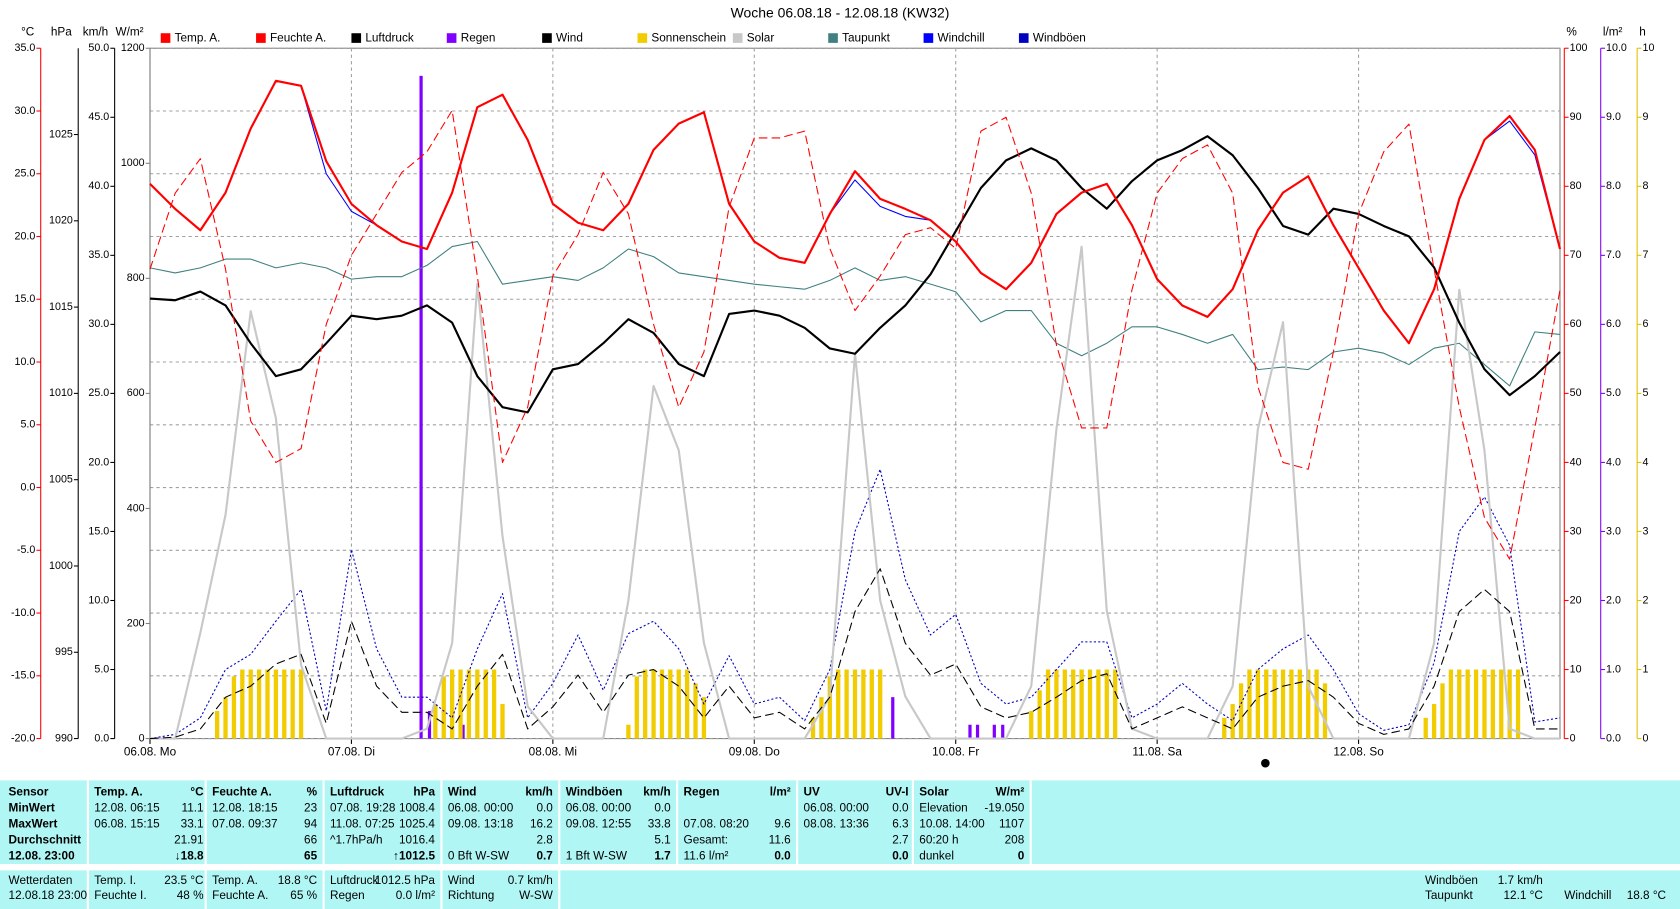 The height and width of the screenshot is (909, 1680). What do you see at coordinates (1004, 807) in the screenshot?
I see `table-cell: -19.050` at bounding box center [1004, 807].